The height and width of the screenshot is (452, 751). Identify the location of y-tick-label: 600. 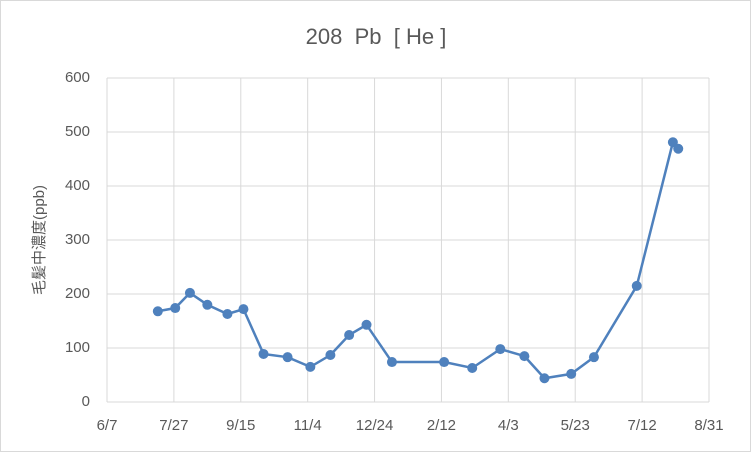
(77, 77).